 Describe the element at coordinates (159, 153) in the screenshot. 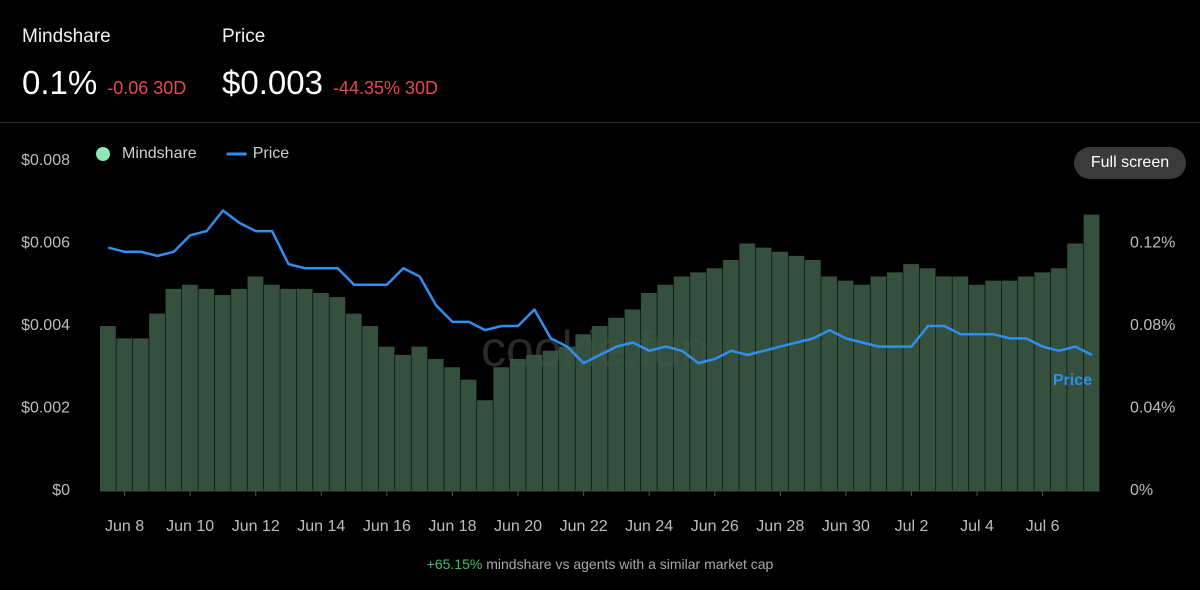

I see `legend-label: Mindshare` at that location.